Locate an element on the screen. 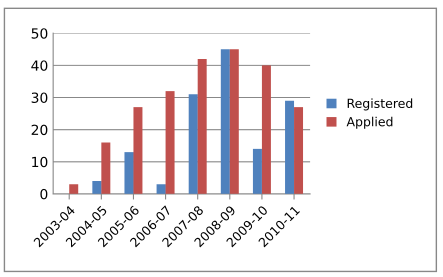  y-tick-label: 0 is located at coordinates (44, 194).